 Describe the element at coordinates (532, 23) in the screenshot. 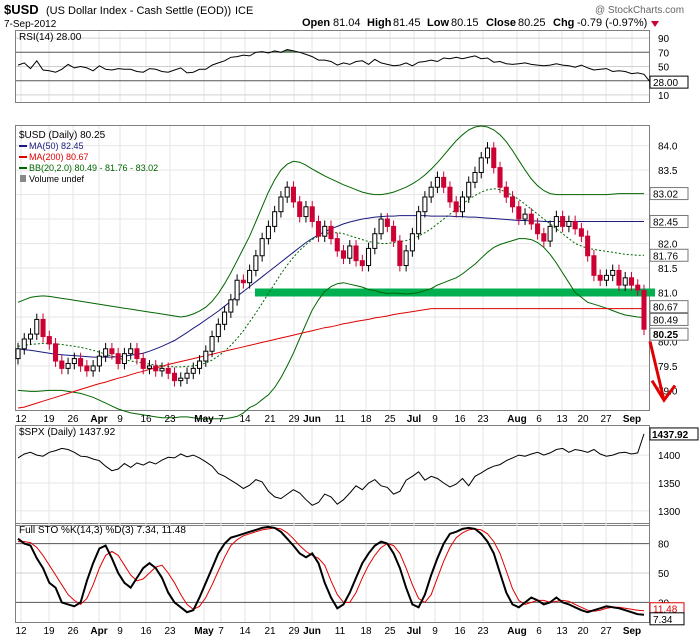

I see `close-value: 80.25` at that location.